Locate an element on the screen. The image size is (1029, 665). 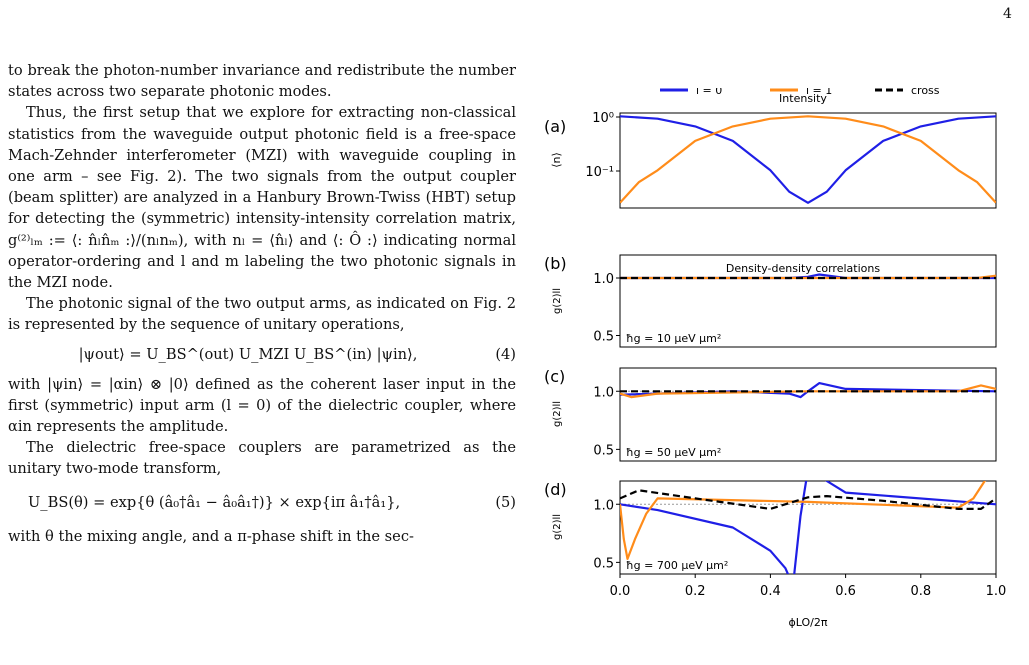
ylabel-c: g(2)ll is located at coordinates (557, 414).